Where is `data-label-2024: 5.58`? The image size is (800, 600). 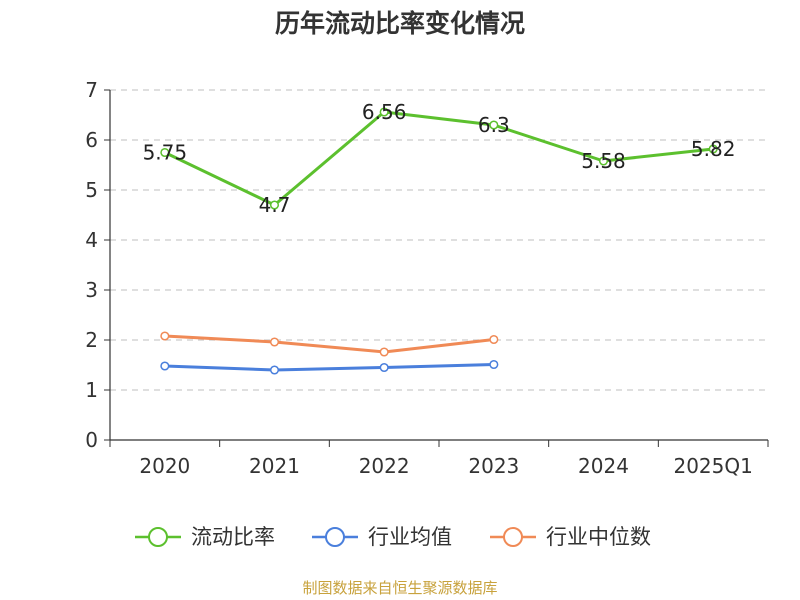 data-label-2024: 5.58 is located at coordinates (603, 161).